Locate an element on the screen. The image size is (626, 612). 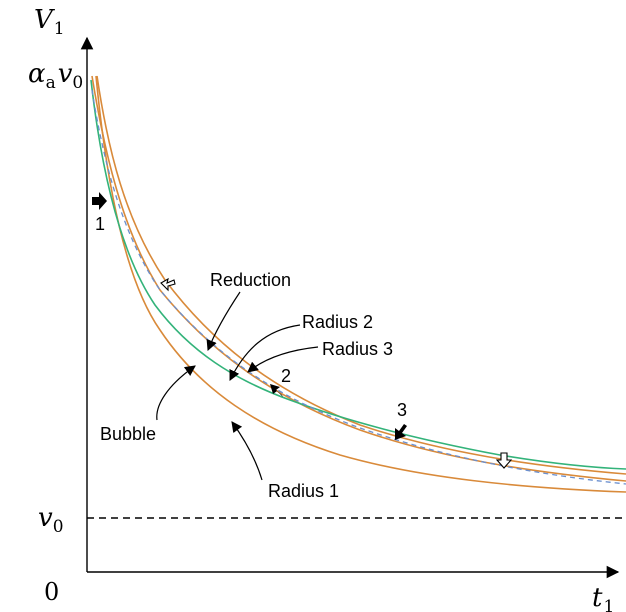
marker-label-1: 1 is located at coordinates (100, 224).